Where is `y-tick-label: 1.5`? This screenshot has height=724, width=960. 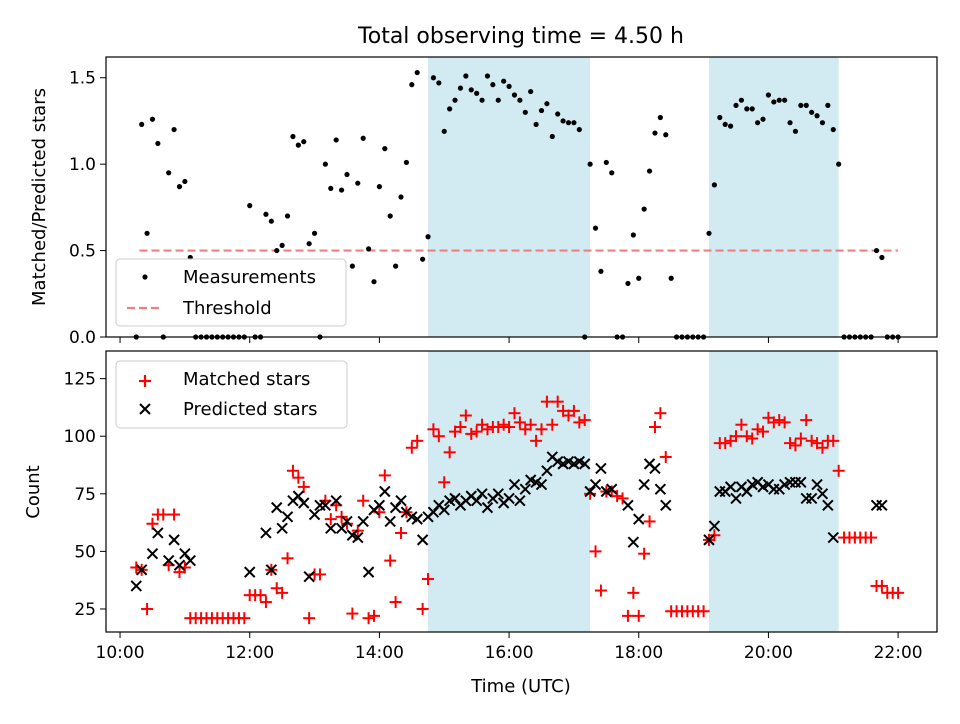 y-tick-label: 1.5 is located at coordinates (82, 79).